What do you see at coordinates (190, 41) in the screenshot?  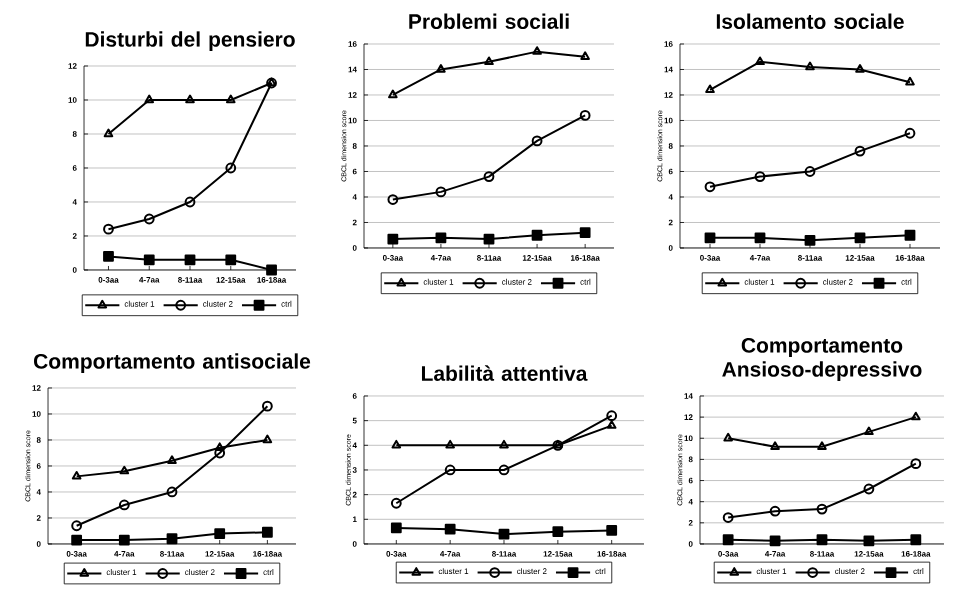 I see `chart-title: Disturbi del pensiero` at bounding box center [190, 41].